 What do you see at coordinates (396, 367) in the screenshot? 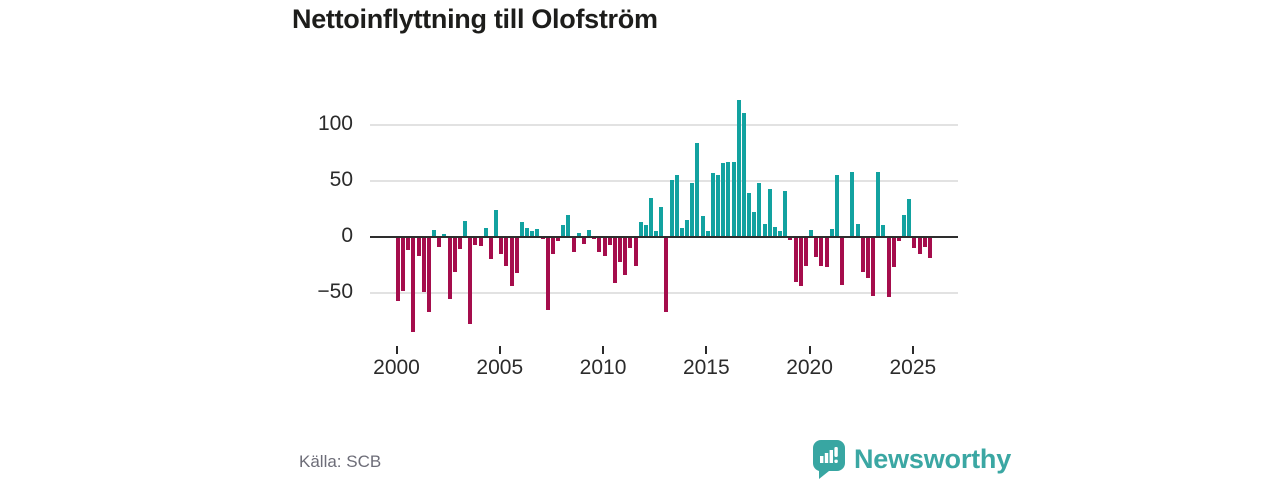
I see `x-tick-label-2000: 2000` at bounding box center [396, 367].